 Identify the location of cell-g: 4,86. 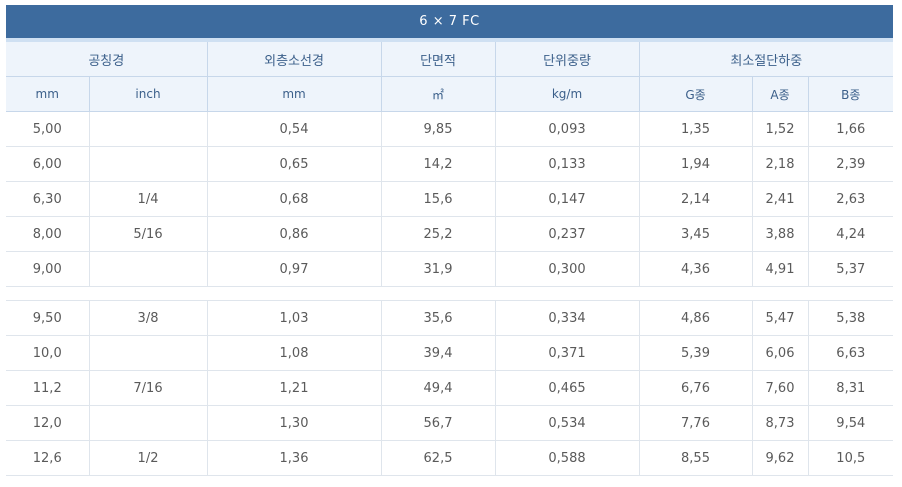
(695, 318).